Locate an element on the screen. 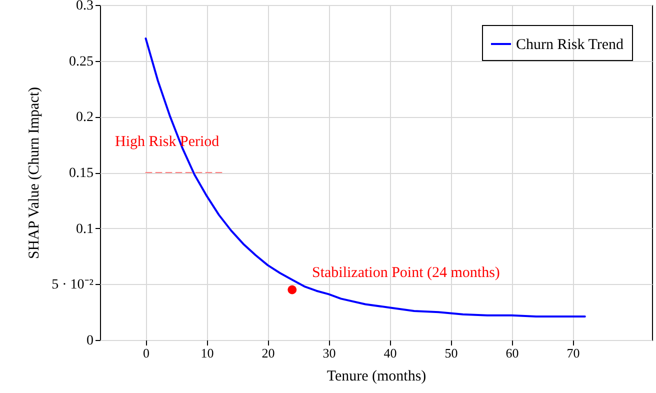  x-tick-label: 50 is located at coordinates (451, 353).